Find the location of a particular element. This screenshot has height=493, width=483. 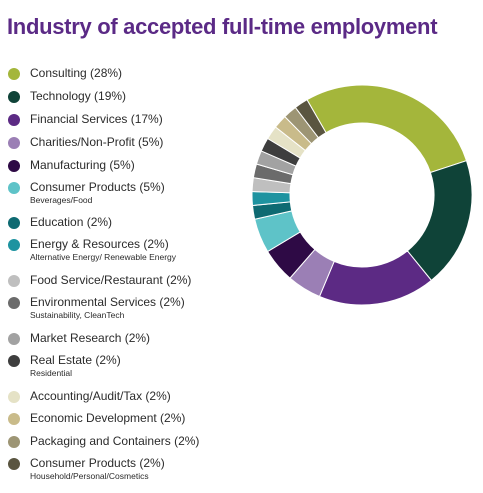

legend-label: Consumer Products (5%) is located at coordinates (97, 187).